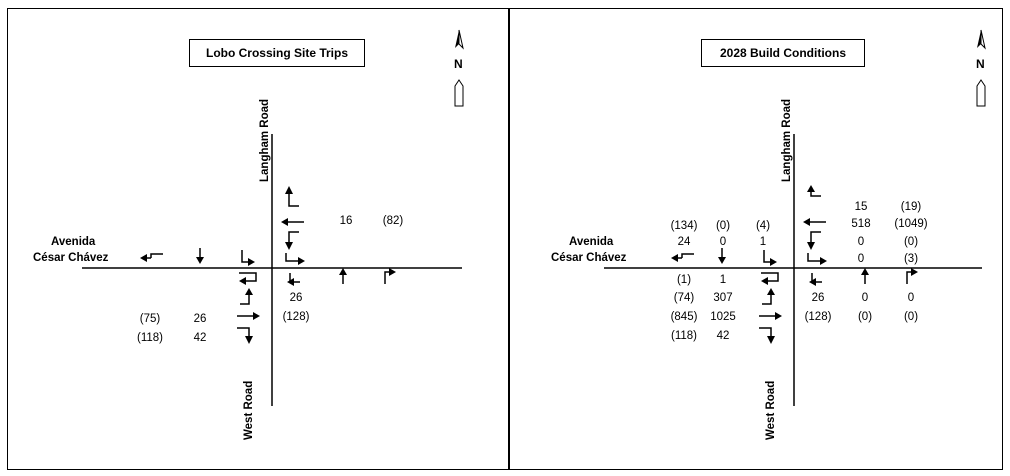 Image resolution: width=1010 pixels, height=476 pixels. I want to click on eb-through-volume: 1025, so click(723, 317).